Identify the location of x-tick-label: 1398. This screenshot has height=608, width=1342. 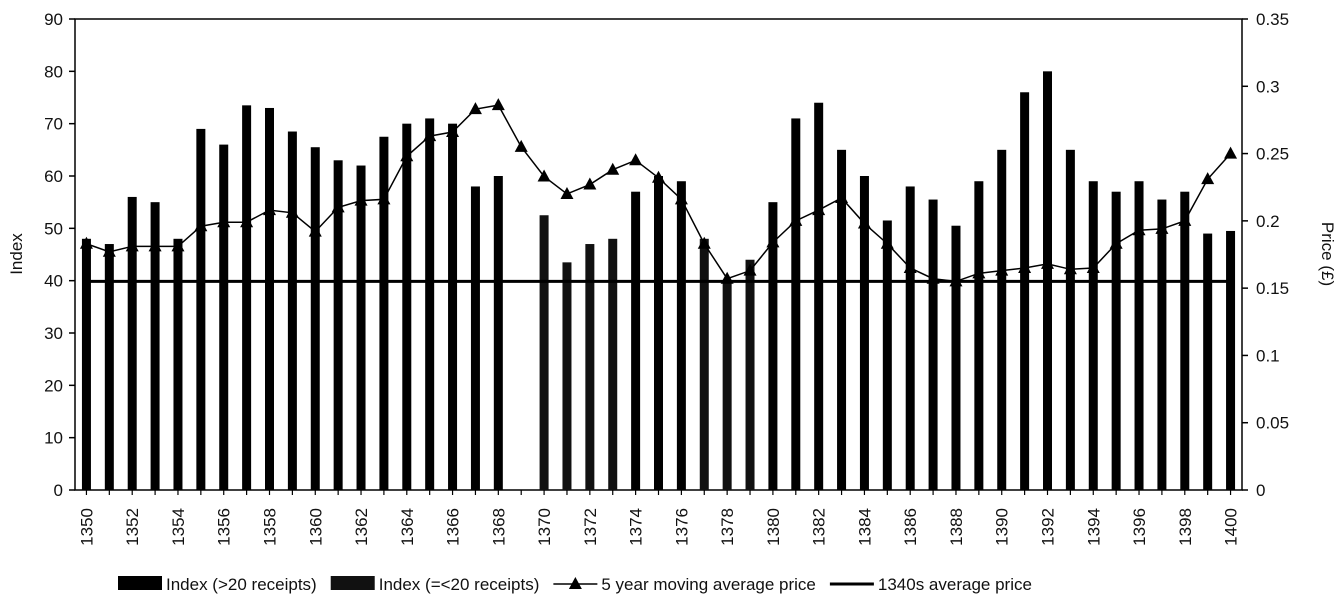
(1185, 527).